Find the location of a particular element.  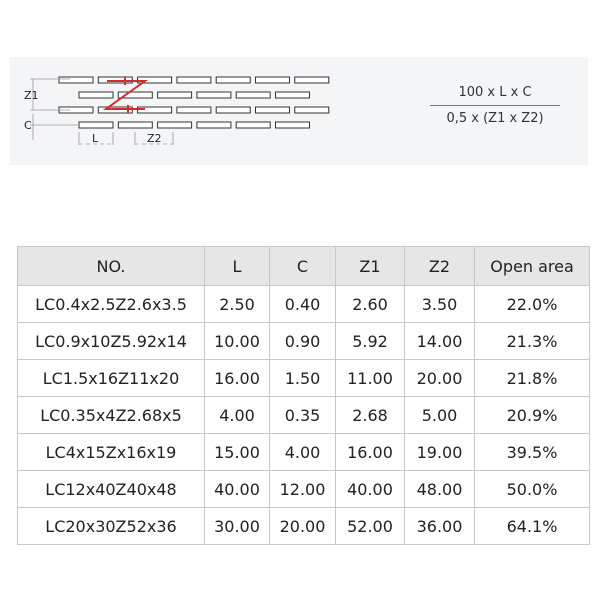

table-cell: LC0.9x10Z5.92x14 is located at coordinates (111, 341).